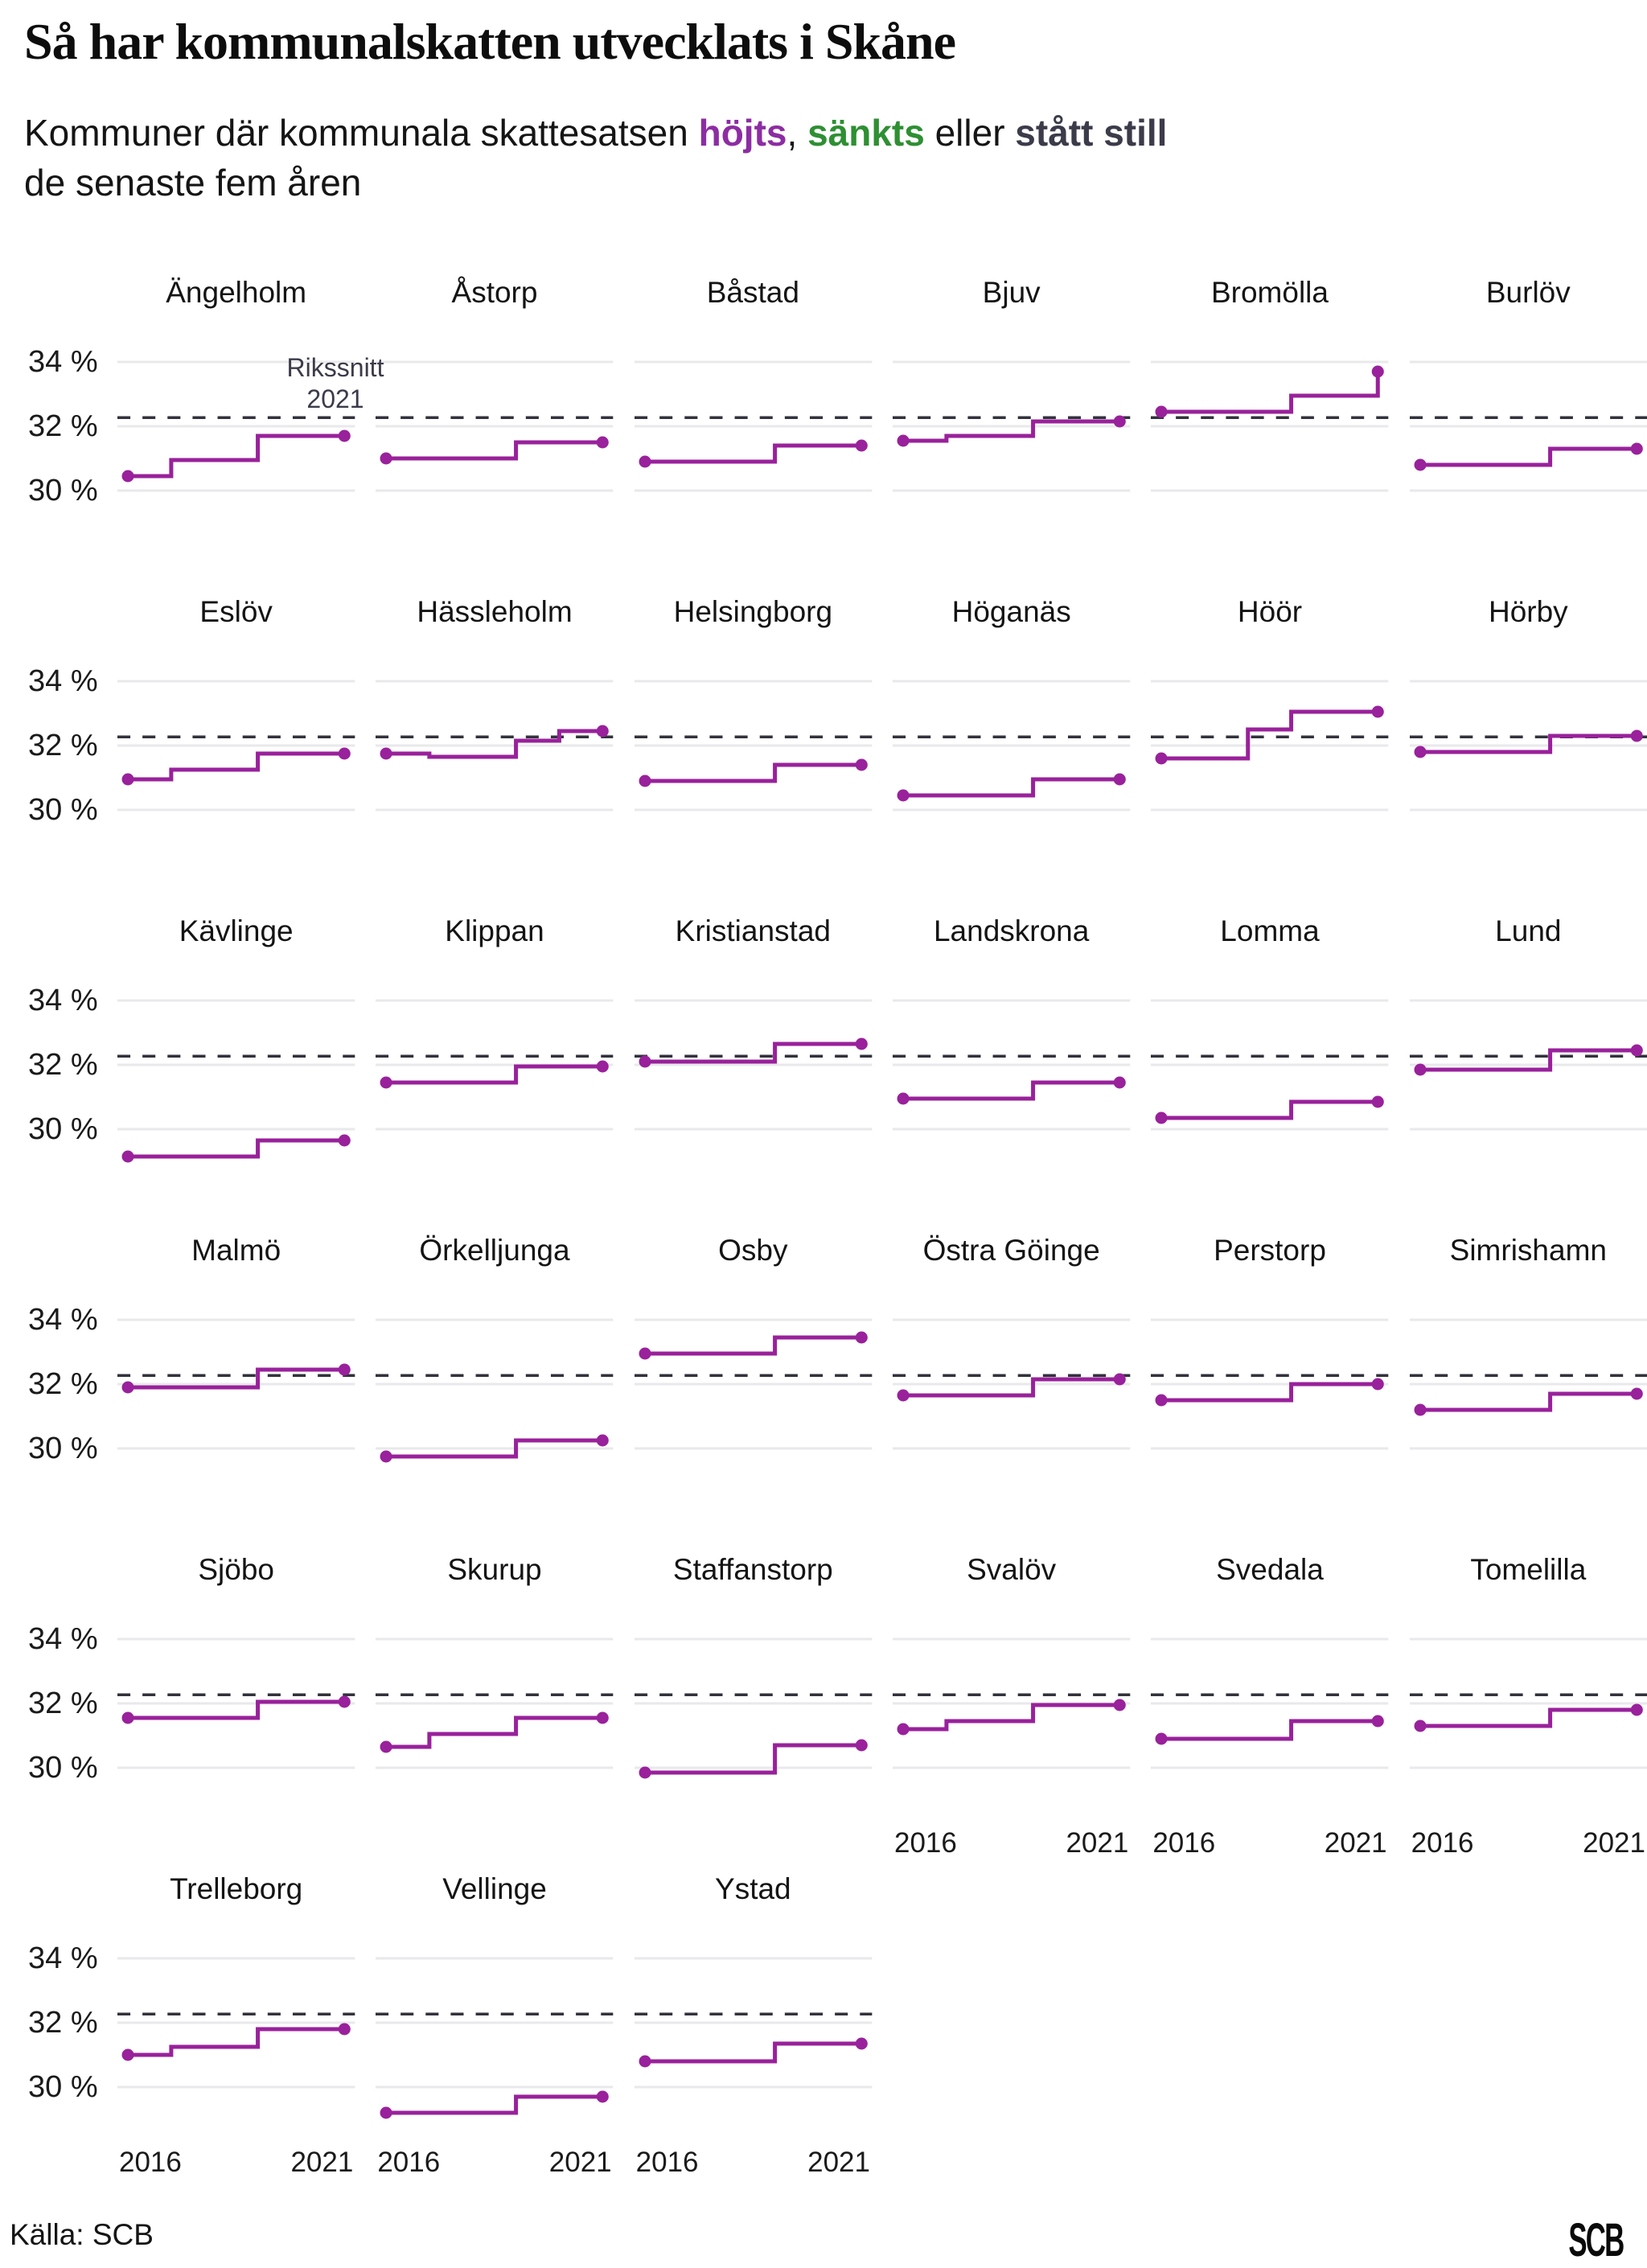  What do you see at coordinates (866, 133) in the screenshot?
I see `subtitle-lowered-word: sänkts` at bounding box center [866, 133].